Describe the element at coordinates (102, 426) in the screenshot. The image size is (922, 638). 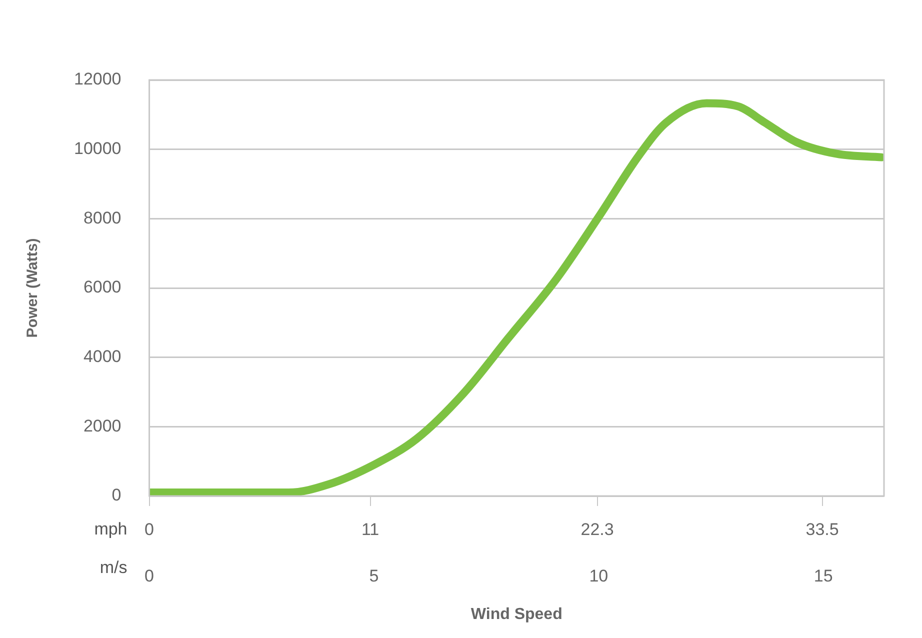
I see `y-tick-label: 2000` at that location.